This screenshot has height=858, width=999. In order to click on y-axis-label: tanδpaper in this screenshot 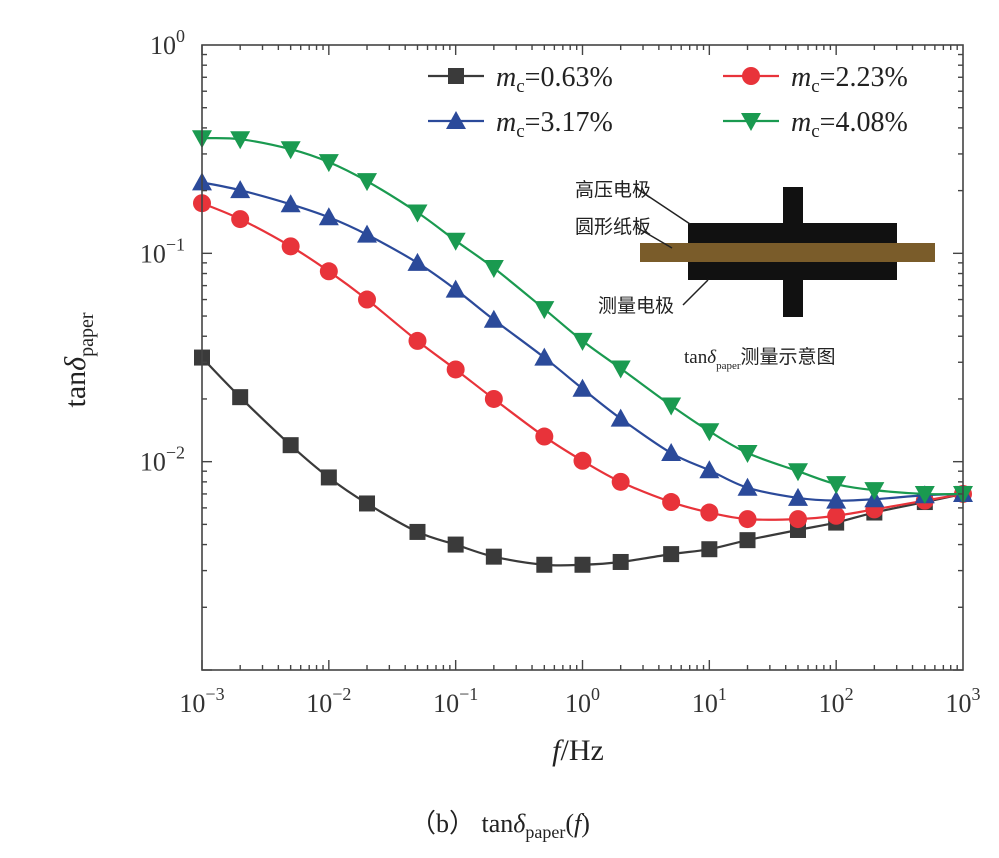, I will do `click(78, 359)`.